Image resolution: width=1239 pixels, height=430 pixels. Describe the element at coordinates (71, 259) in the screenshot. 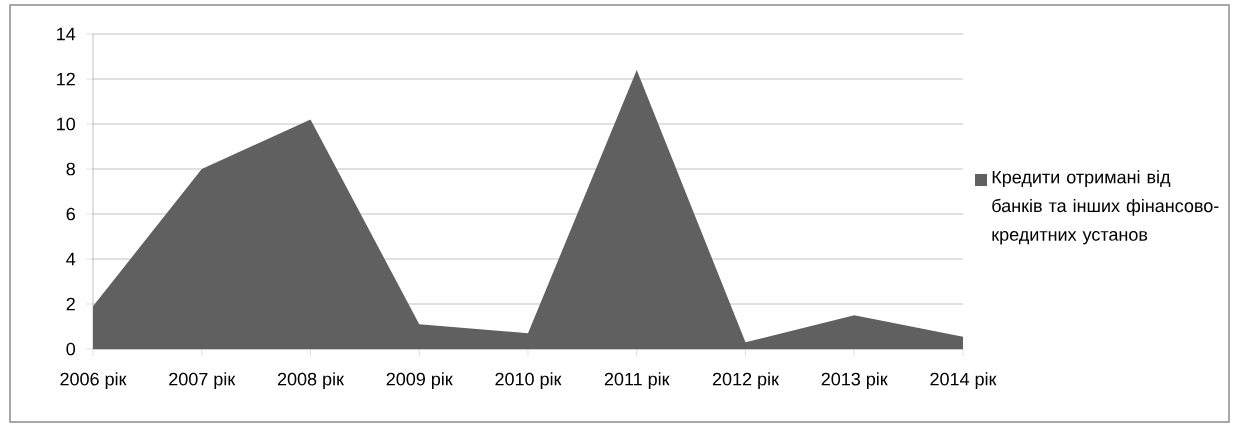

I see `y-tick-label: 4` at that location.